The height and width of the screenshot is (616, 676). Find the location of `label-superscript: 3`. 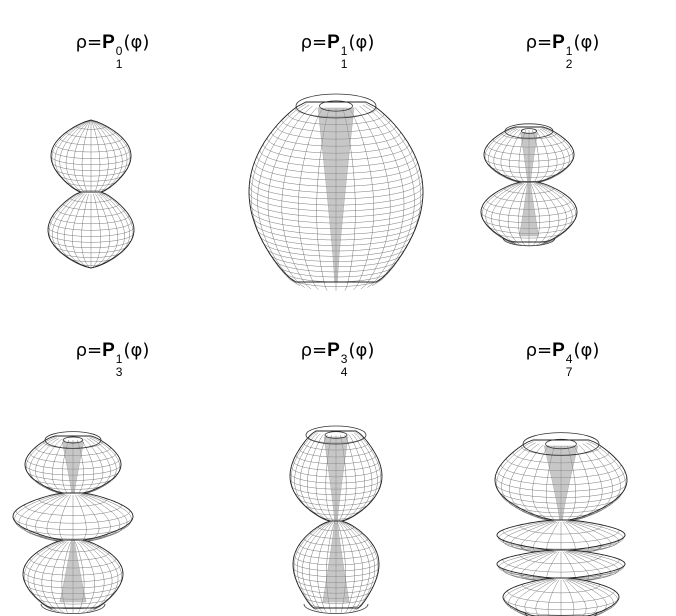

label-superscript: 3 is located at coordinates (344, 359).